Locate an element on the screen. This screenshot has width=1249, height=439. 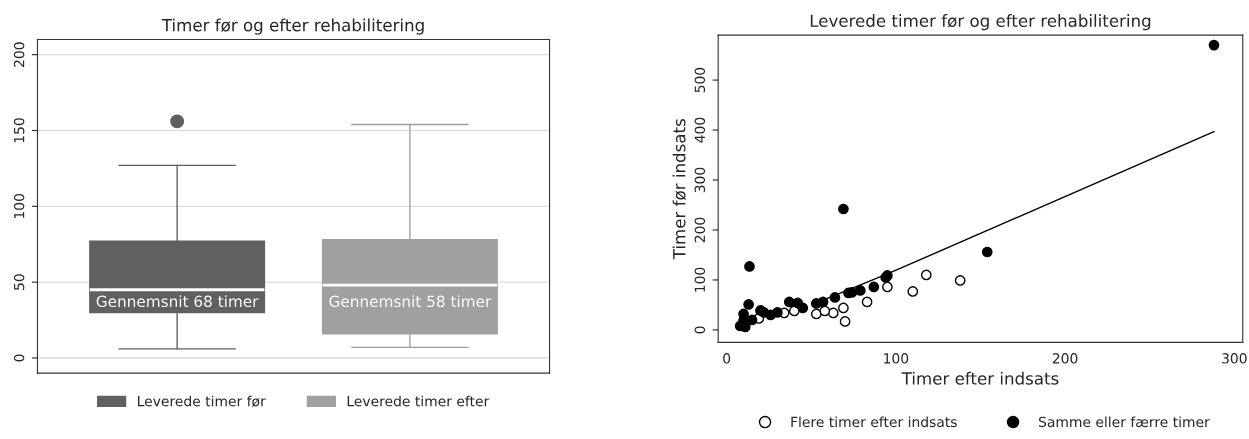
x-axis-title: Timer efter indsats is located at coordinates (980, 378).